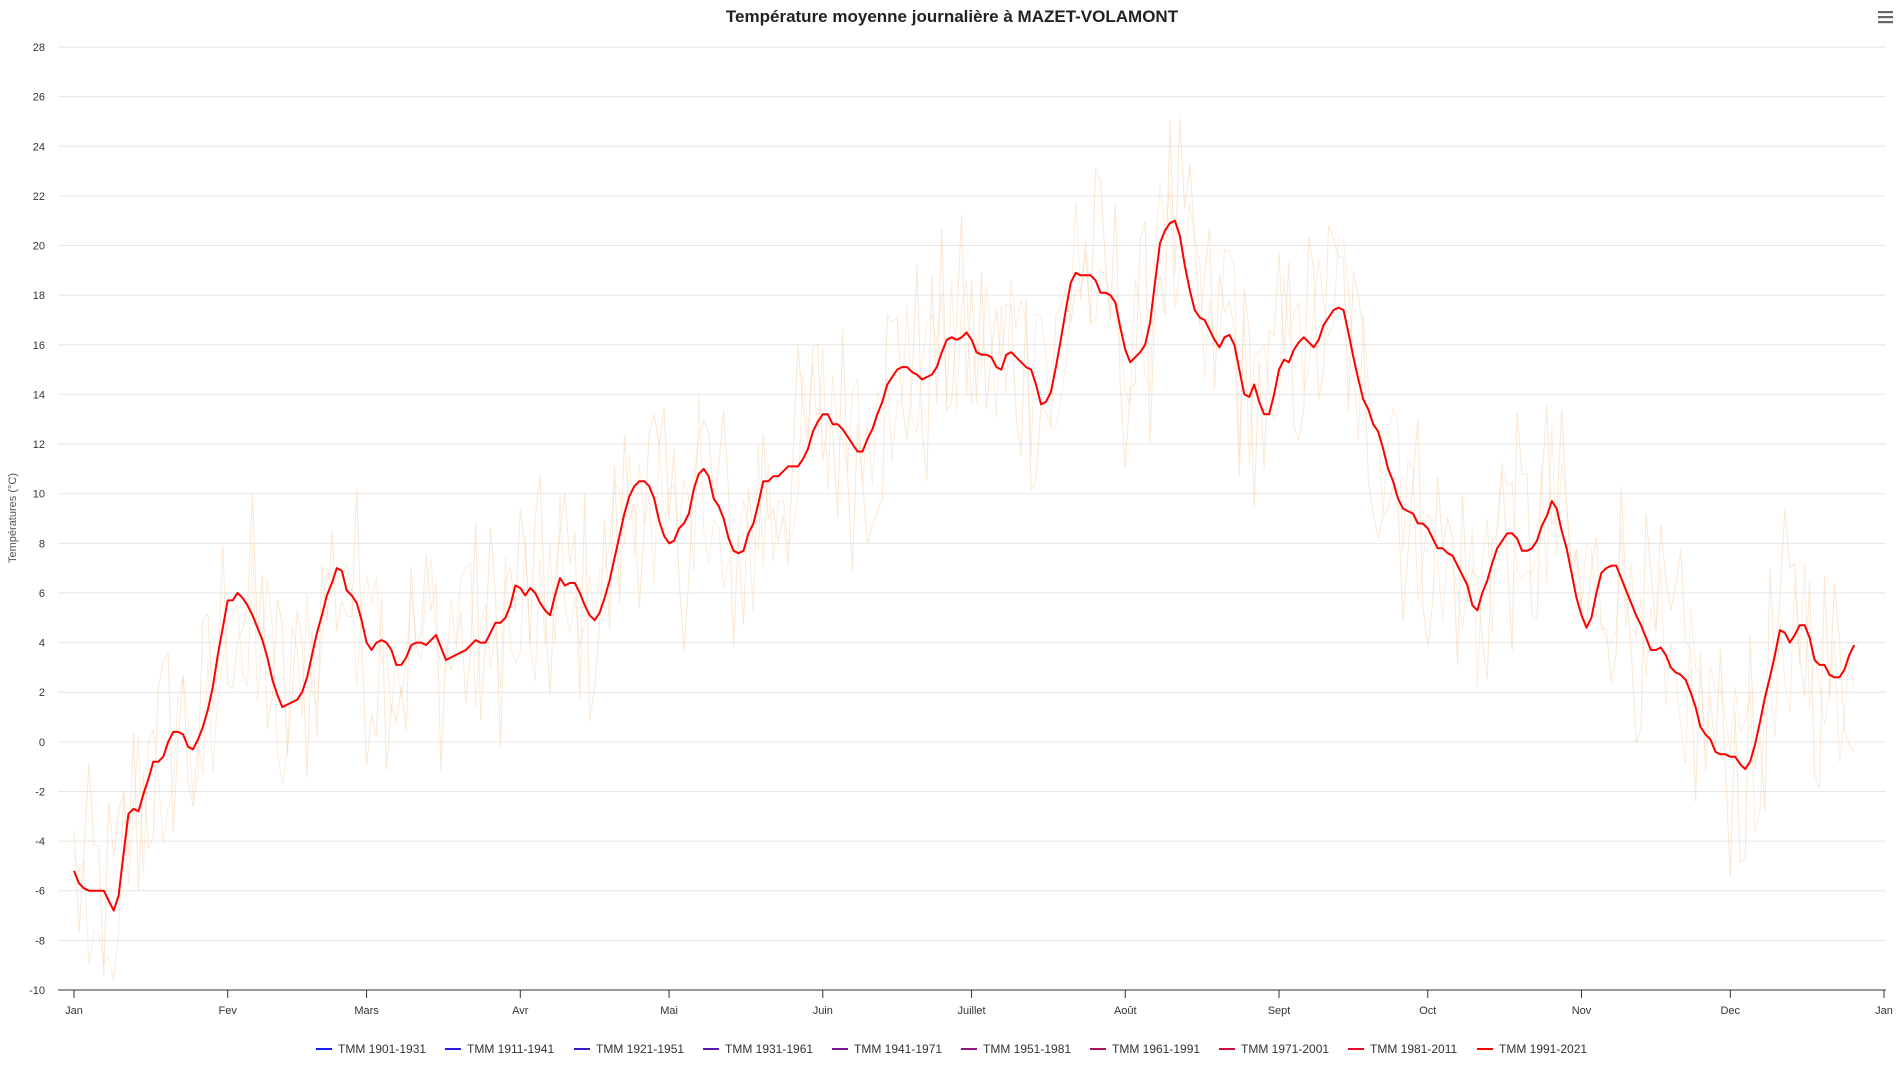 This screenshot has height=1065, width=1903. What do you see at coordinates (39, 395) in the screenshot?
I see `y-tick-label: 14` at bounding box center [39, 395].